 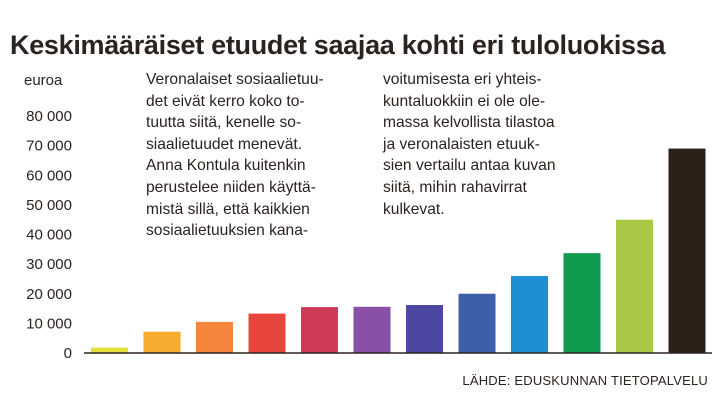 What do you see at coordinates (49, 205) in the screenshot?
I see `y-tick-label: 50 000` at bounding box center [49, 205].